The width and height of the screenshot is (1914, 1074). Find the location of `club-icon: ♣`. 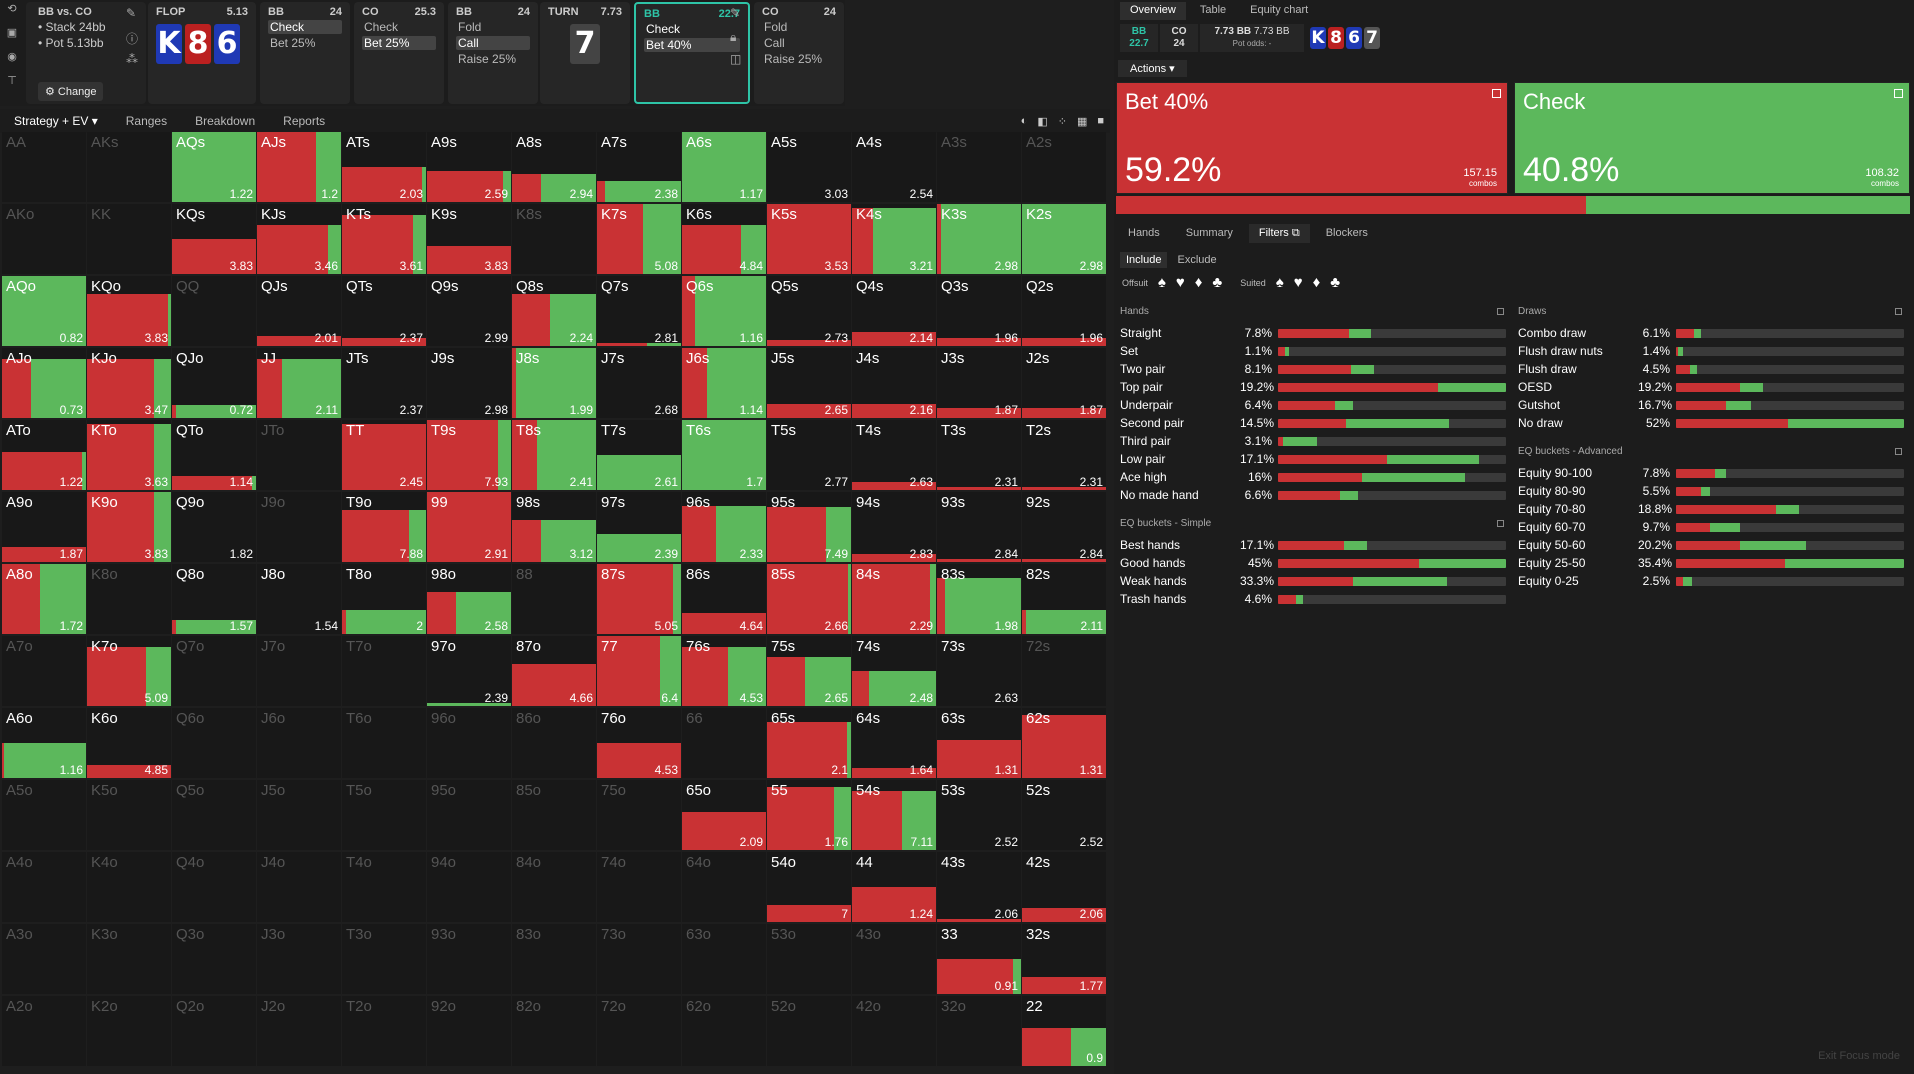

club-icon: ♣ is located at coordinates (1217, 282).